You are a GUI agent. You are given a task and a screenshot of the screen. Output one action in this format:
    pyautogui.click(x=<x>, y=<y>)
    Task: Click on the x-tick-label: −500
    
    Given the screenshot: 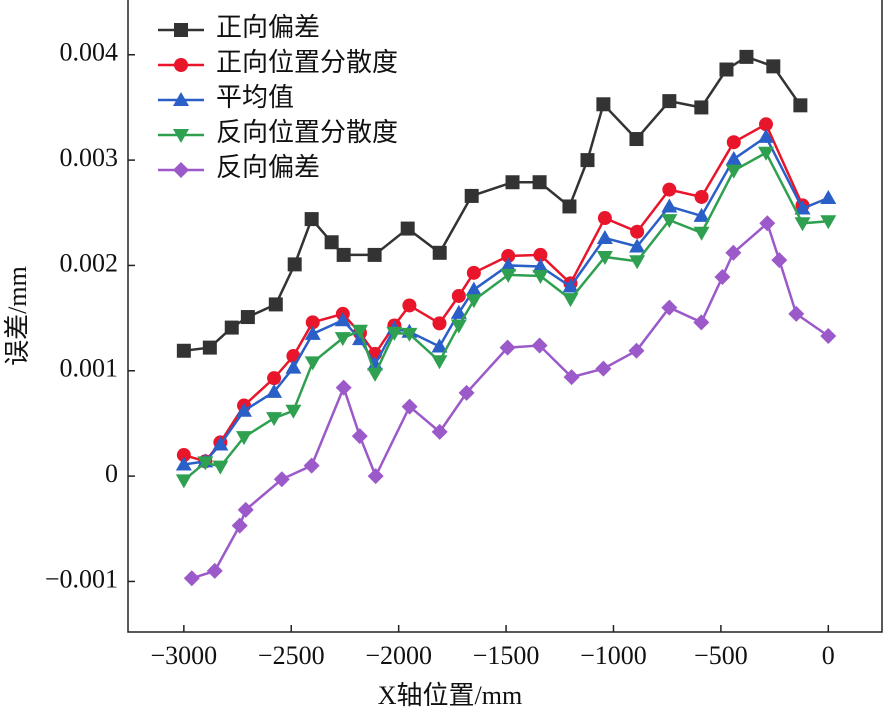 What is the action you would take?
    pyautogui.click(x=721, y=655)
    